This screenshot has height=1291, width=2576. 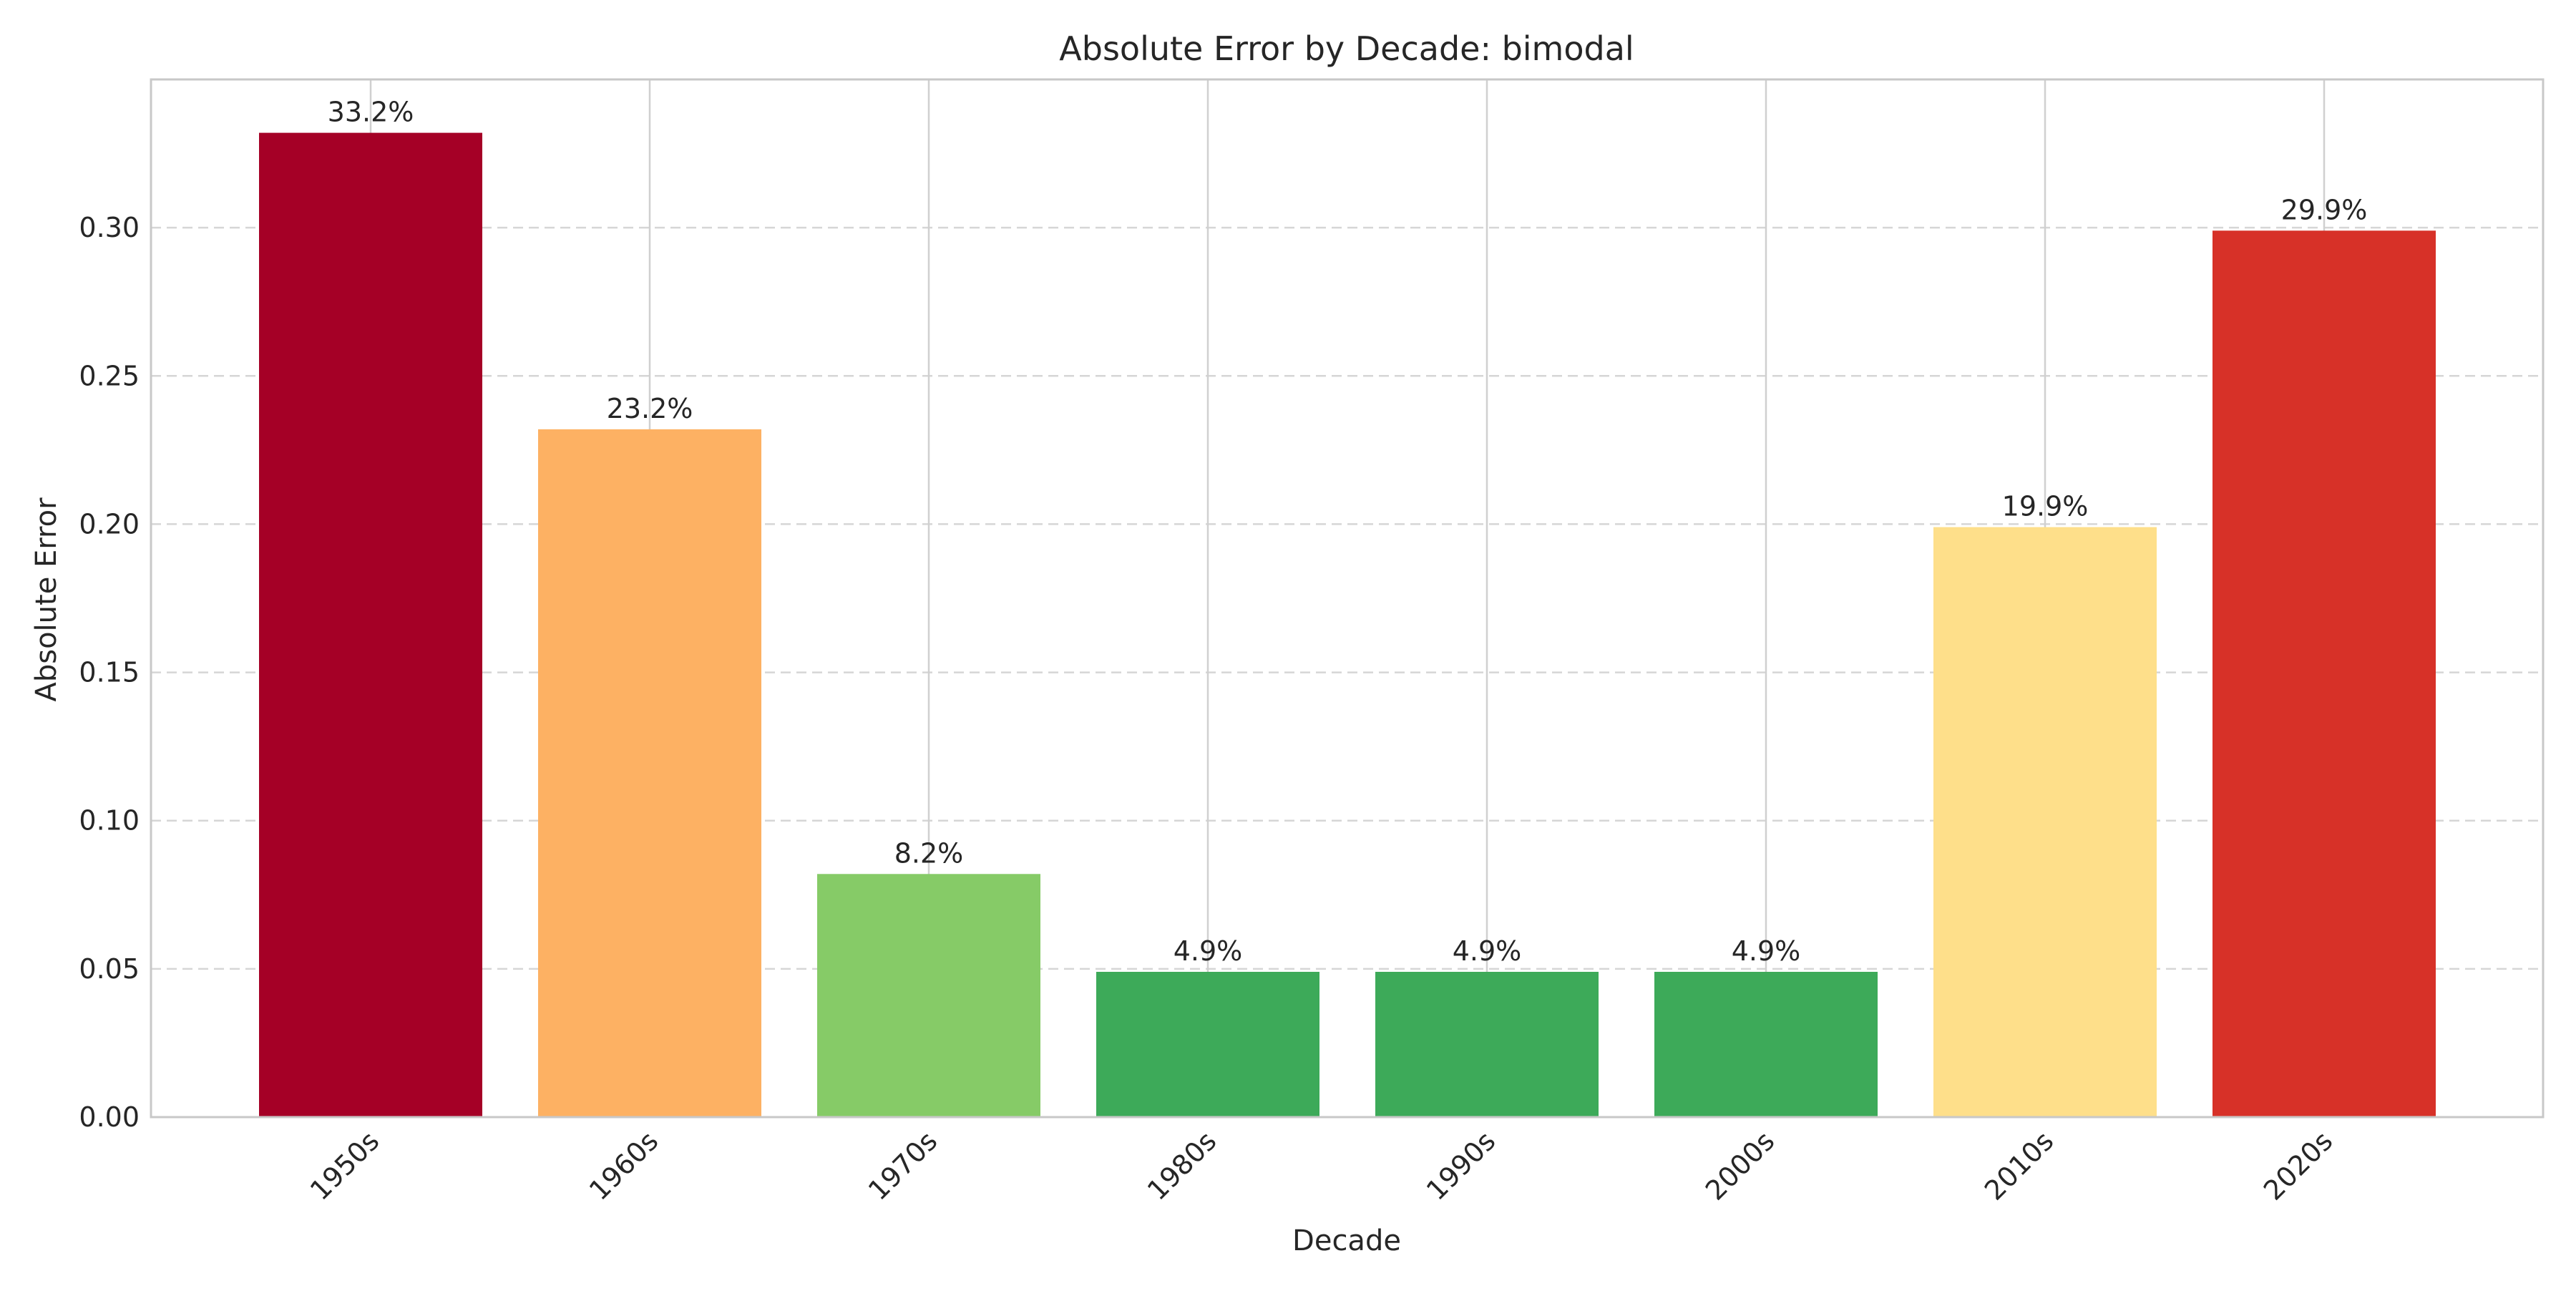 What do you see at coordinates (2045, 506) in the screenshot?
I see `data-label-2010s: 19.9%` at bounding box center [2045, 506].